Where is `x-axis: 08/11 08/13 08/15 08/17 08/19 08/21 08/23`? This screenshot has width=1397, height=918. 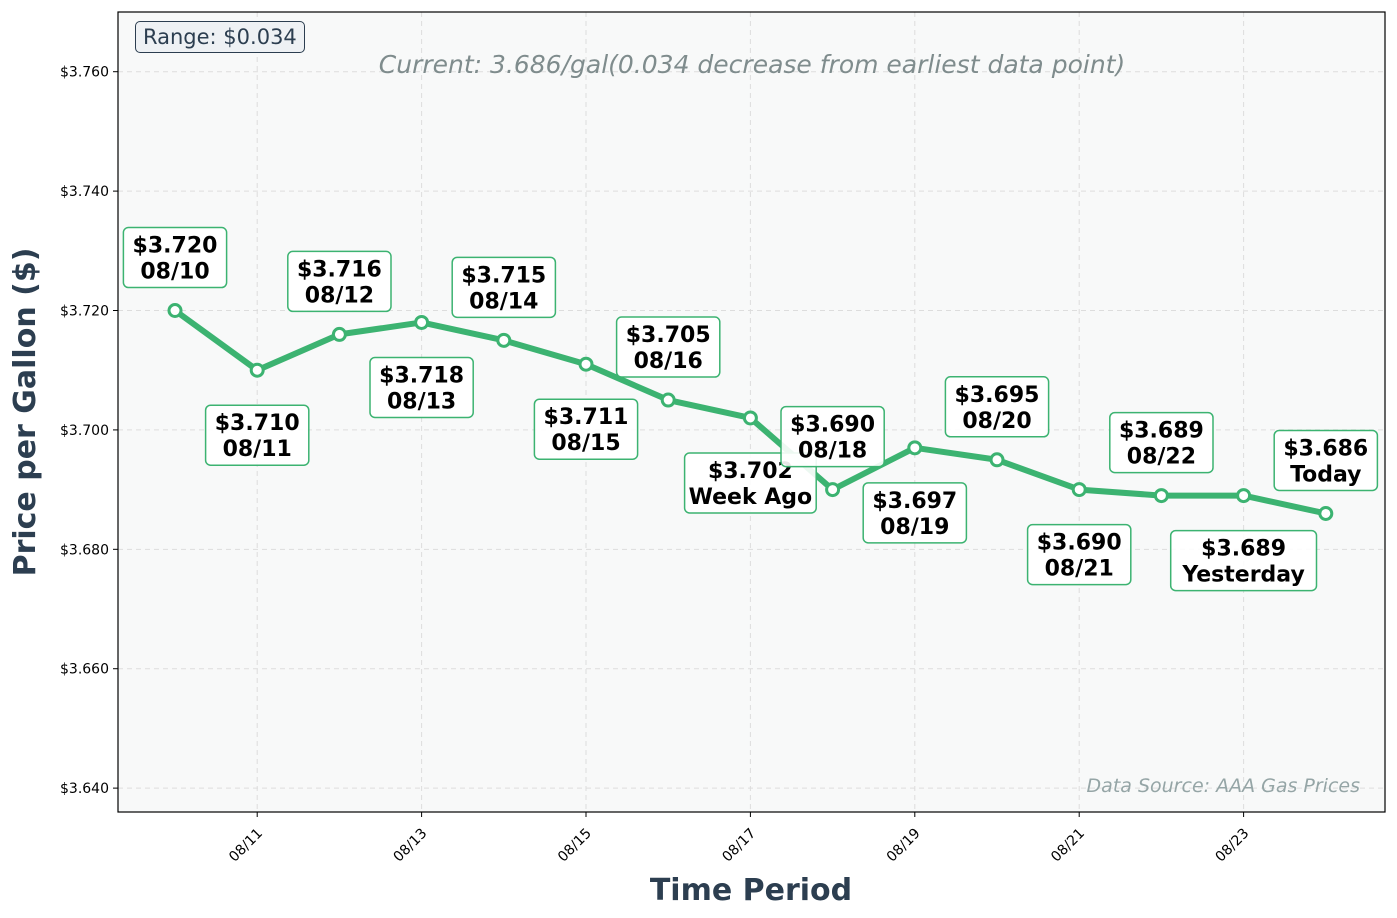
x-axis: 08/11 08/13 08/15 08/17 08/19 08/21 08/23 is located at coordinates (739, 838).